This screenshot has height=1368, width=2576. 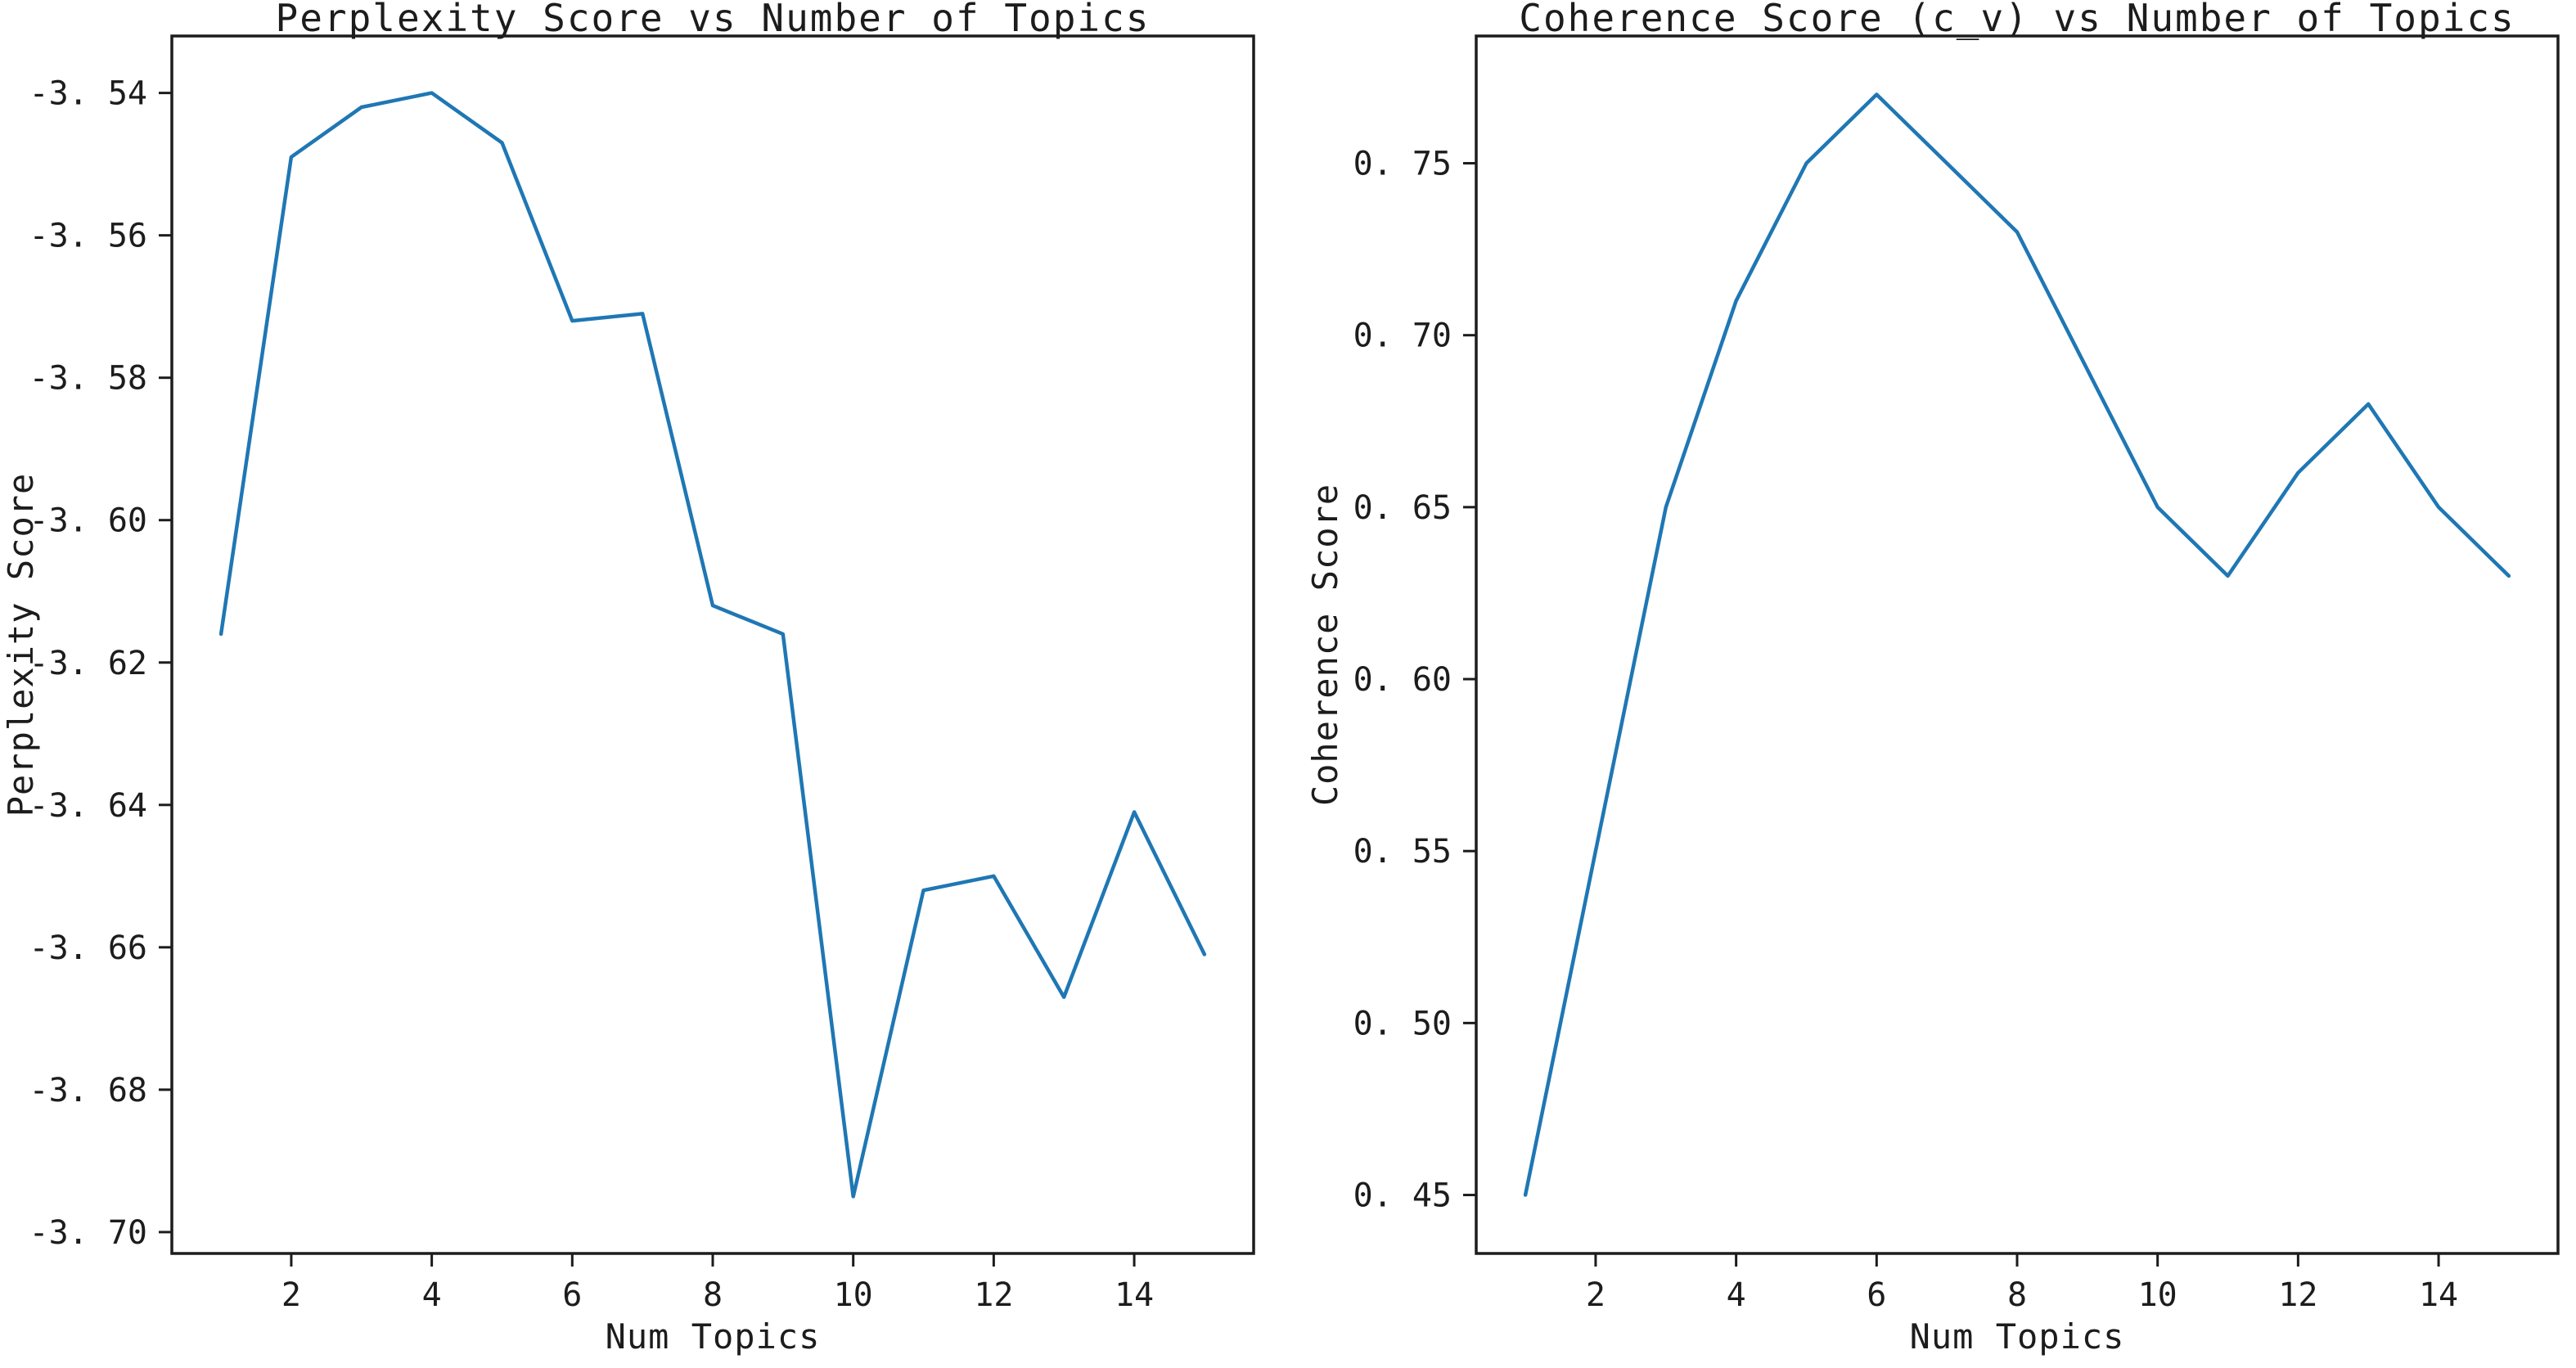 What do you see at coordinates (88, 1091) in the screenshot?
I see `y-tick-label: -3. 68` at bounding box center [88, 1091].